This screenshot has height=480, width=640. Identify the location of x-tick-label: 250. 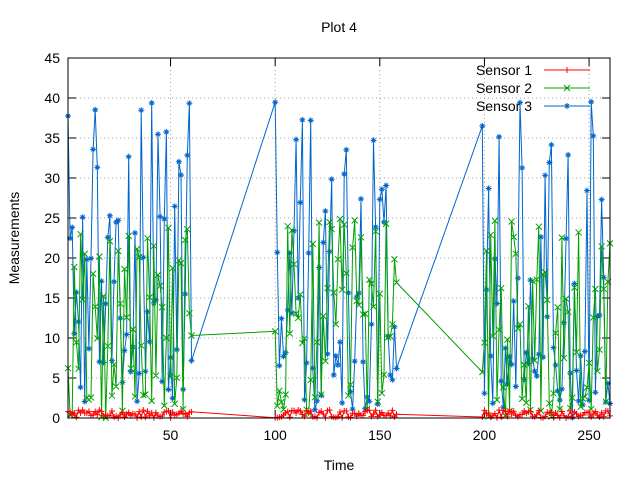
(589, 435).